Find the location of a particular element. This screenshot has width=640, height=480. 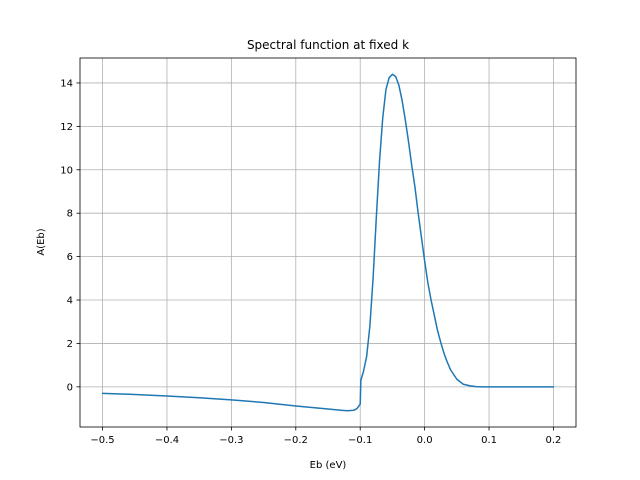

x-tick-label: −0.3 is located at coordinates (231, 440).